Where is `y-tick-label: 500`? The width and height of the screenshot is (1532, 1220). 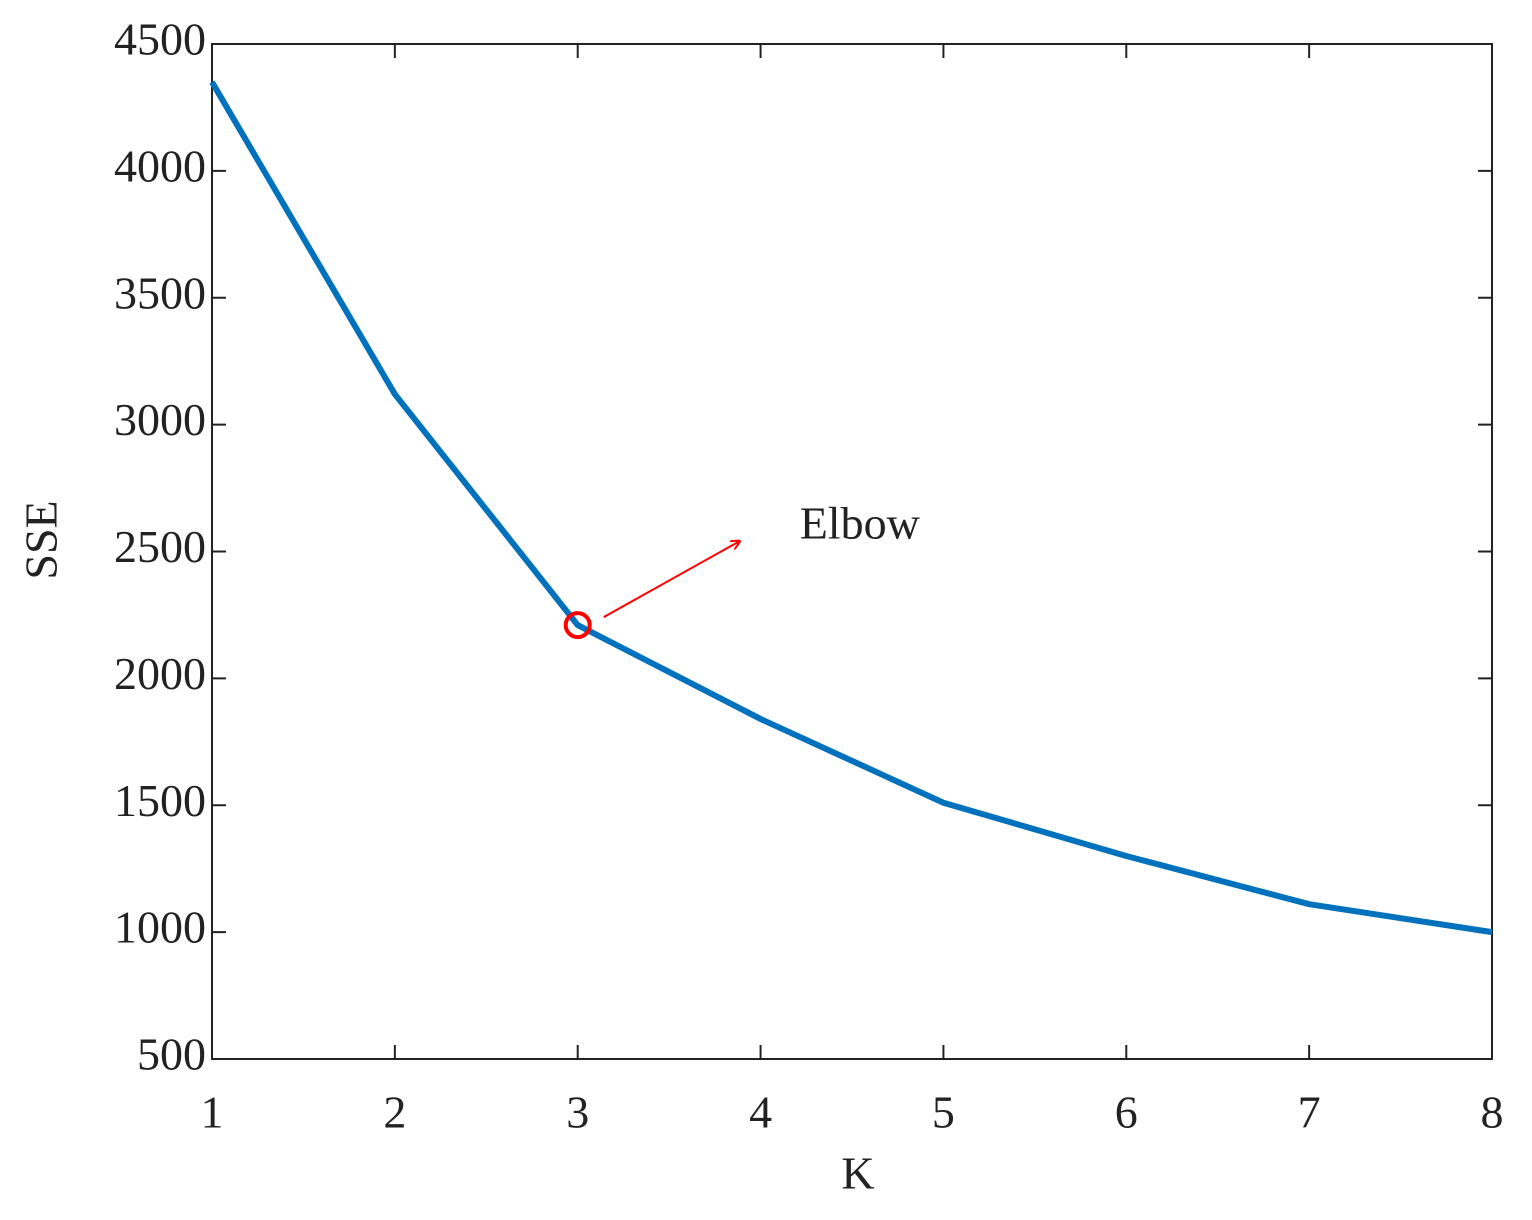 y-tick-label: 500 is located at coordinates (171, 1054).